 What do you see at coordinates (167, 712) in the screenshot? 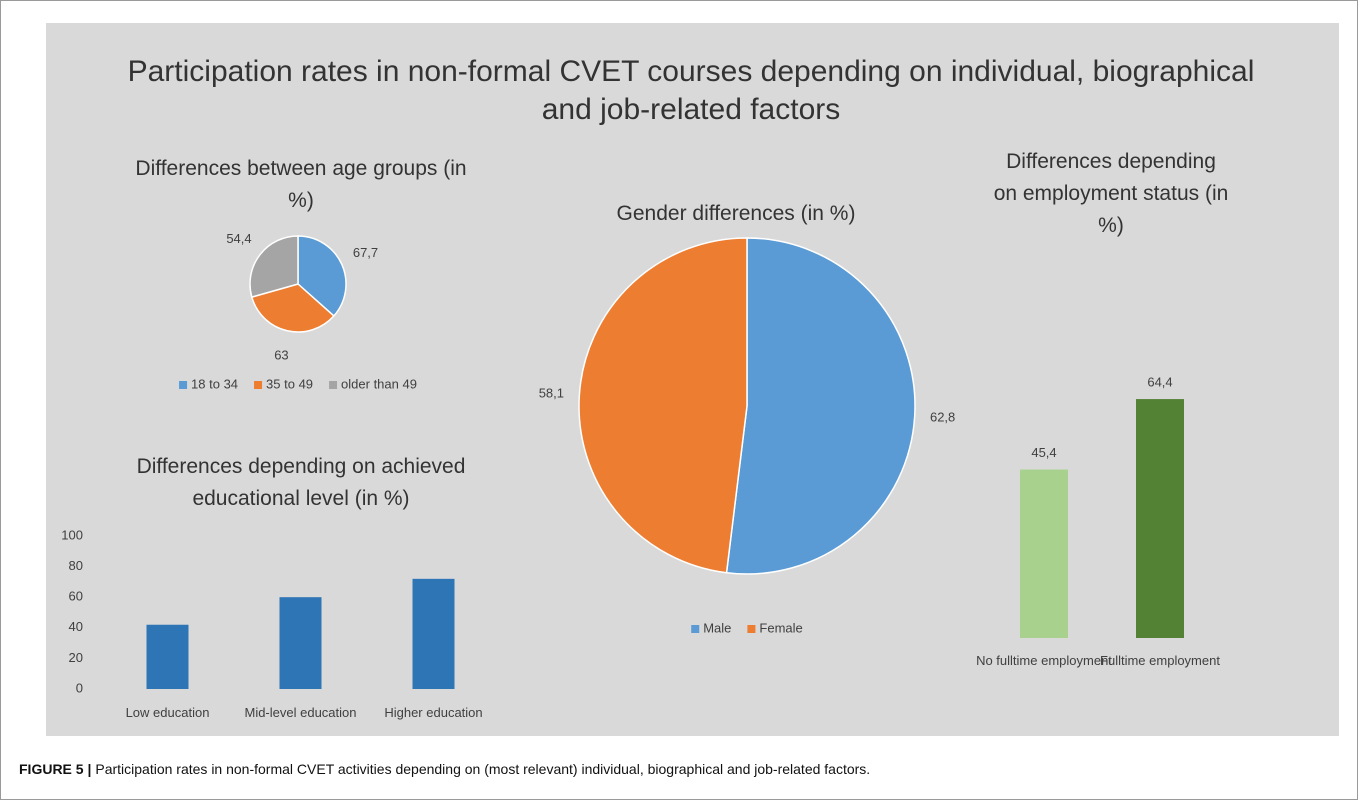
I see `x-tick-label: Low education` at bounding box center [167, 712].